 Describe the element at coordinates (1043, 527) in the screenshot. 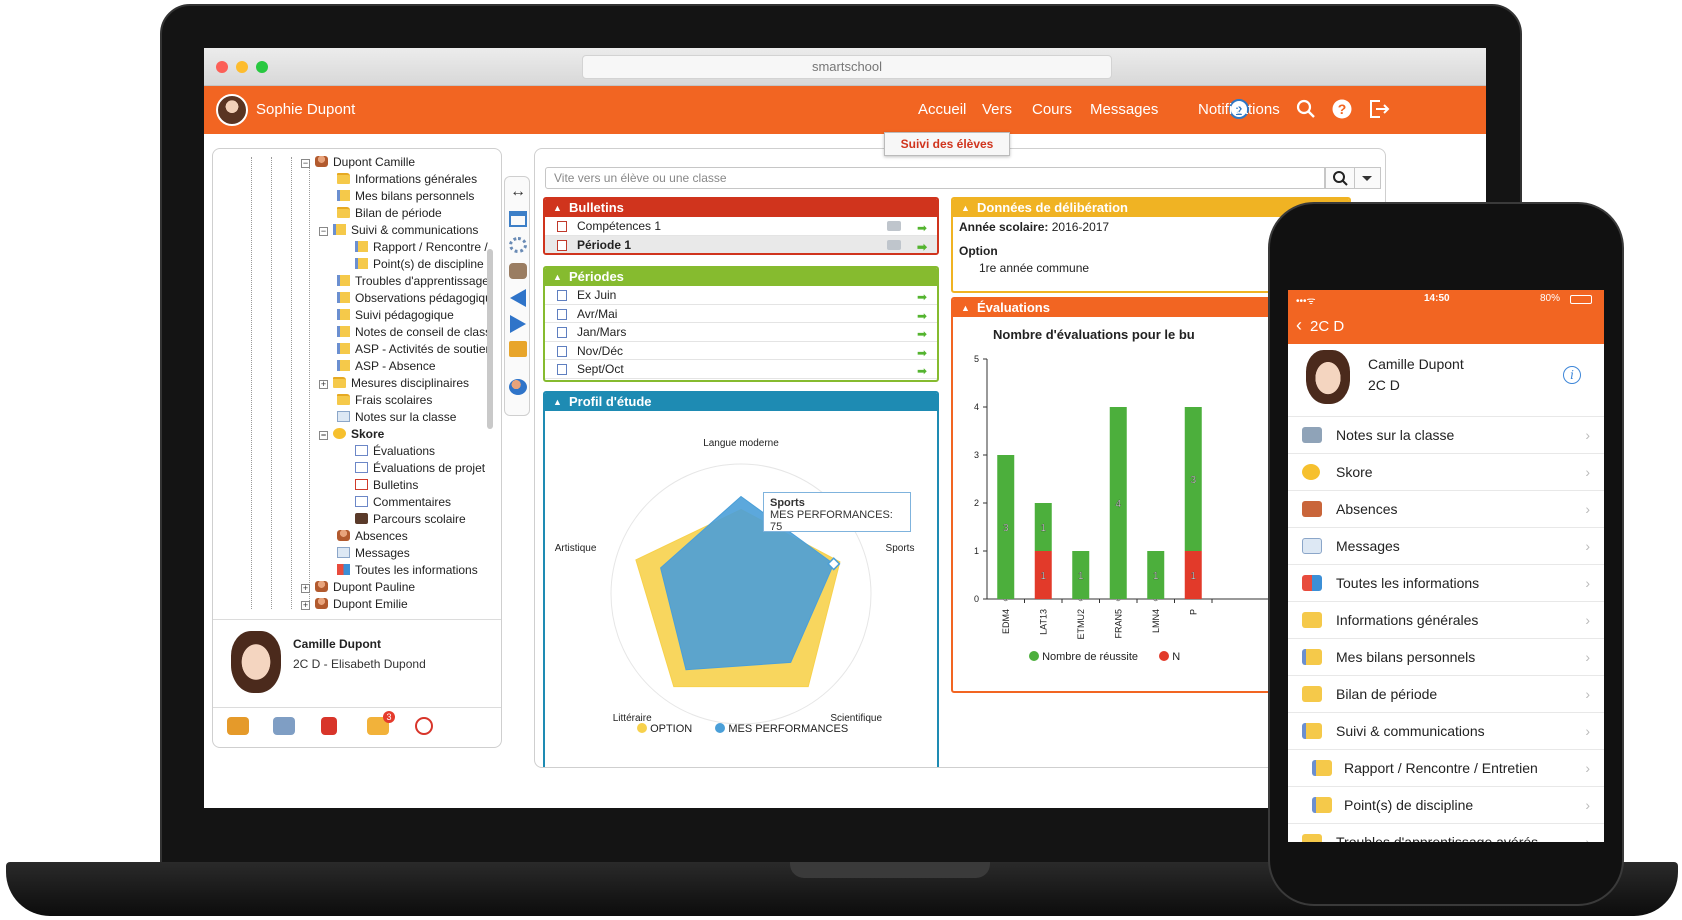

I see `bar-lat13` at that location.